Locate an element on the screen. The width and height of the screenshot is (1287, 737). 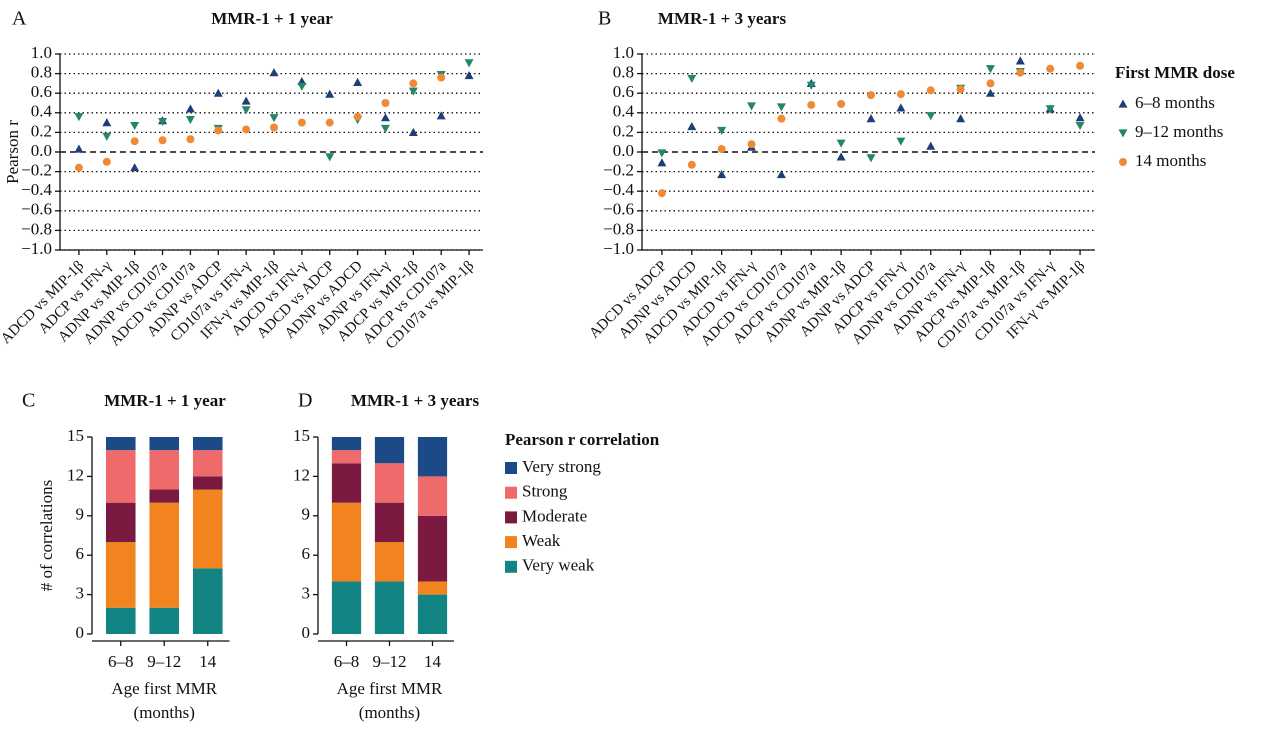
y-tick-label: 0.8 is located at coordinates (41, 72).